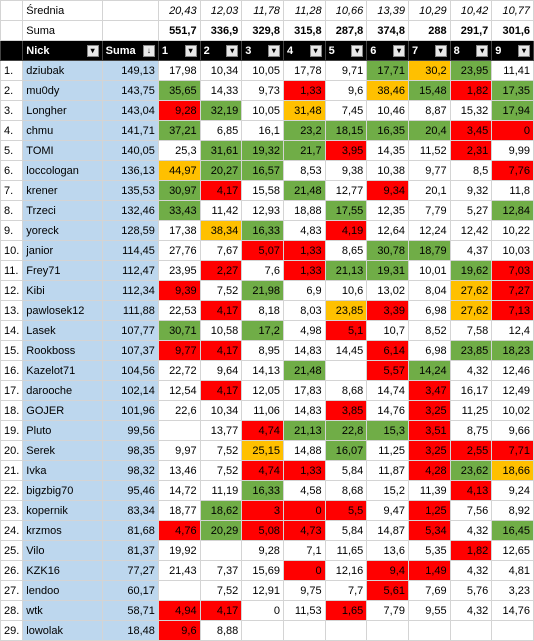 Image resolution: width=534 pixels, height=641 pixels. What do you see at coordinates (221, 170) in the screenshot?
I see `score-cell: 20,27` at bounding box center [221, 170].